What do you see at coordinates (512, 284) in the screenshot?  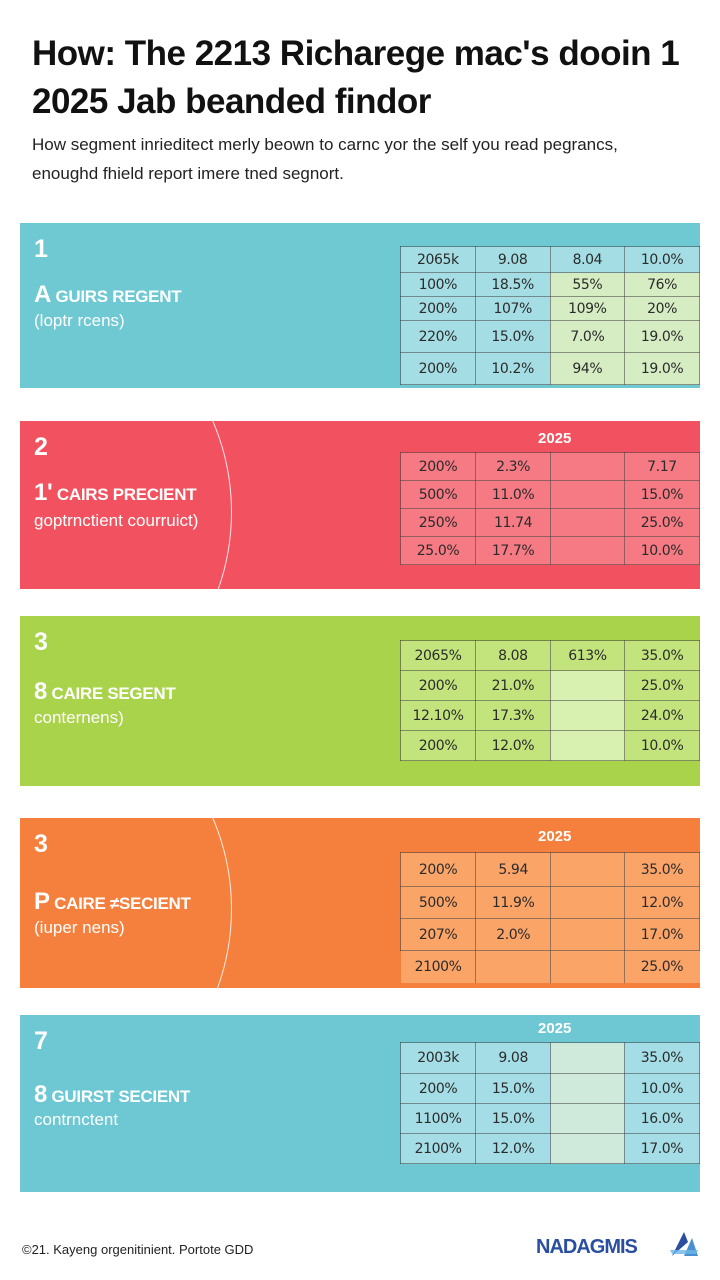 I see `table-cell: 18.5%` at bounding box center [512, 284].